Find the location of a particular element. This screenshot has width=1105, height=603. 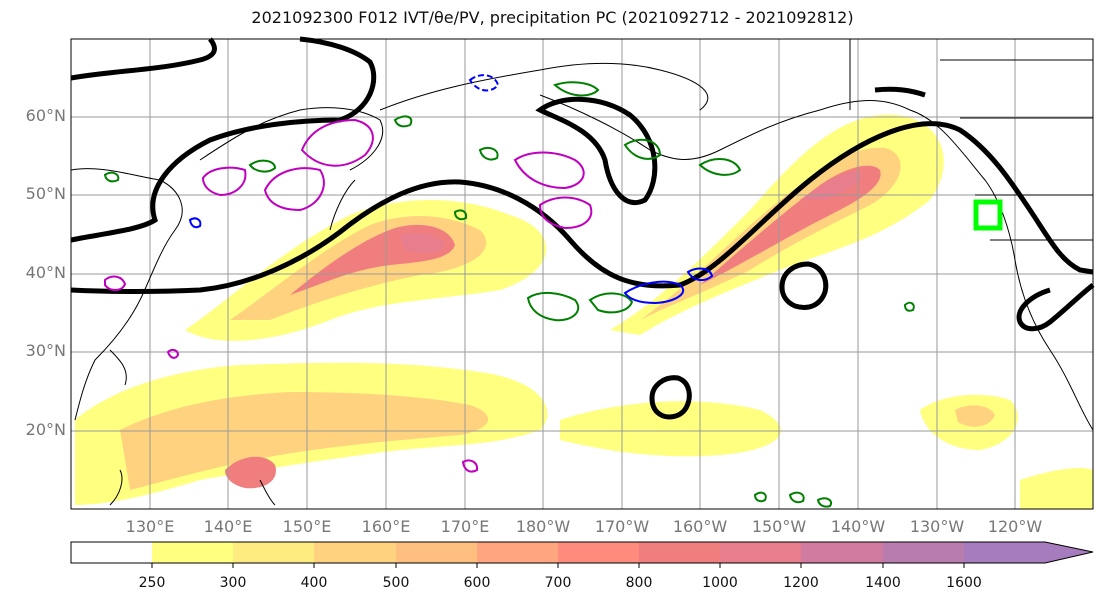

lon-label-160w: 160°W is located at coordinates (700, 526).